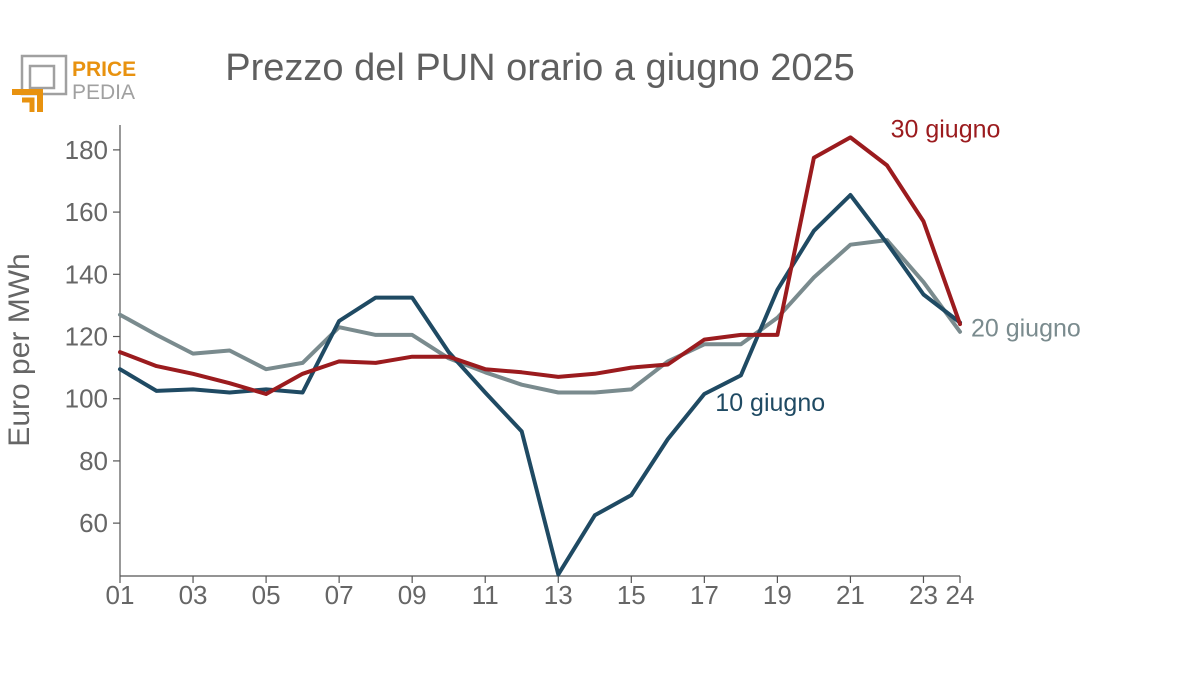  What do you see at coordinates (1026, 329) in the screenshot?
I see `series-label-20-giugno: 20 giugno` at bounding box center [1026, 329].